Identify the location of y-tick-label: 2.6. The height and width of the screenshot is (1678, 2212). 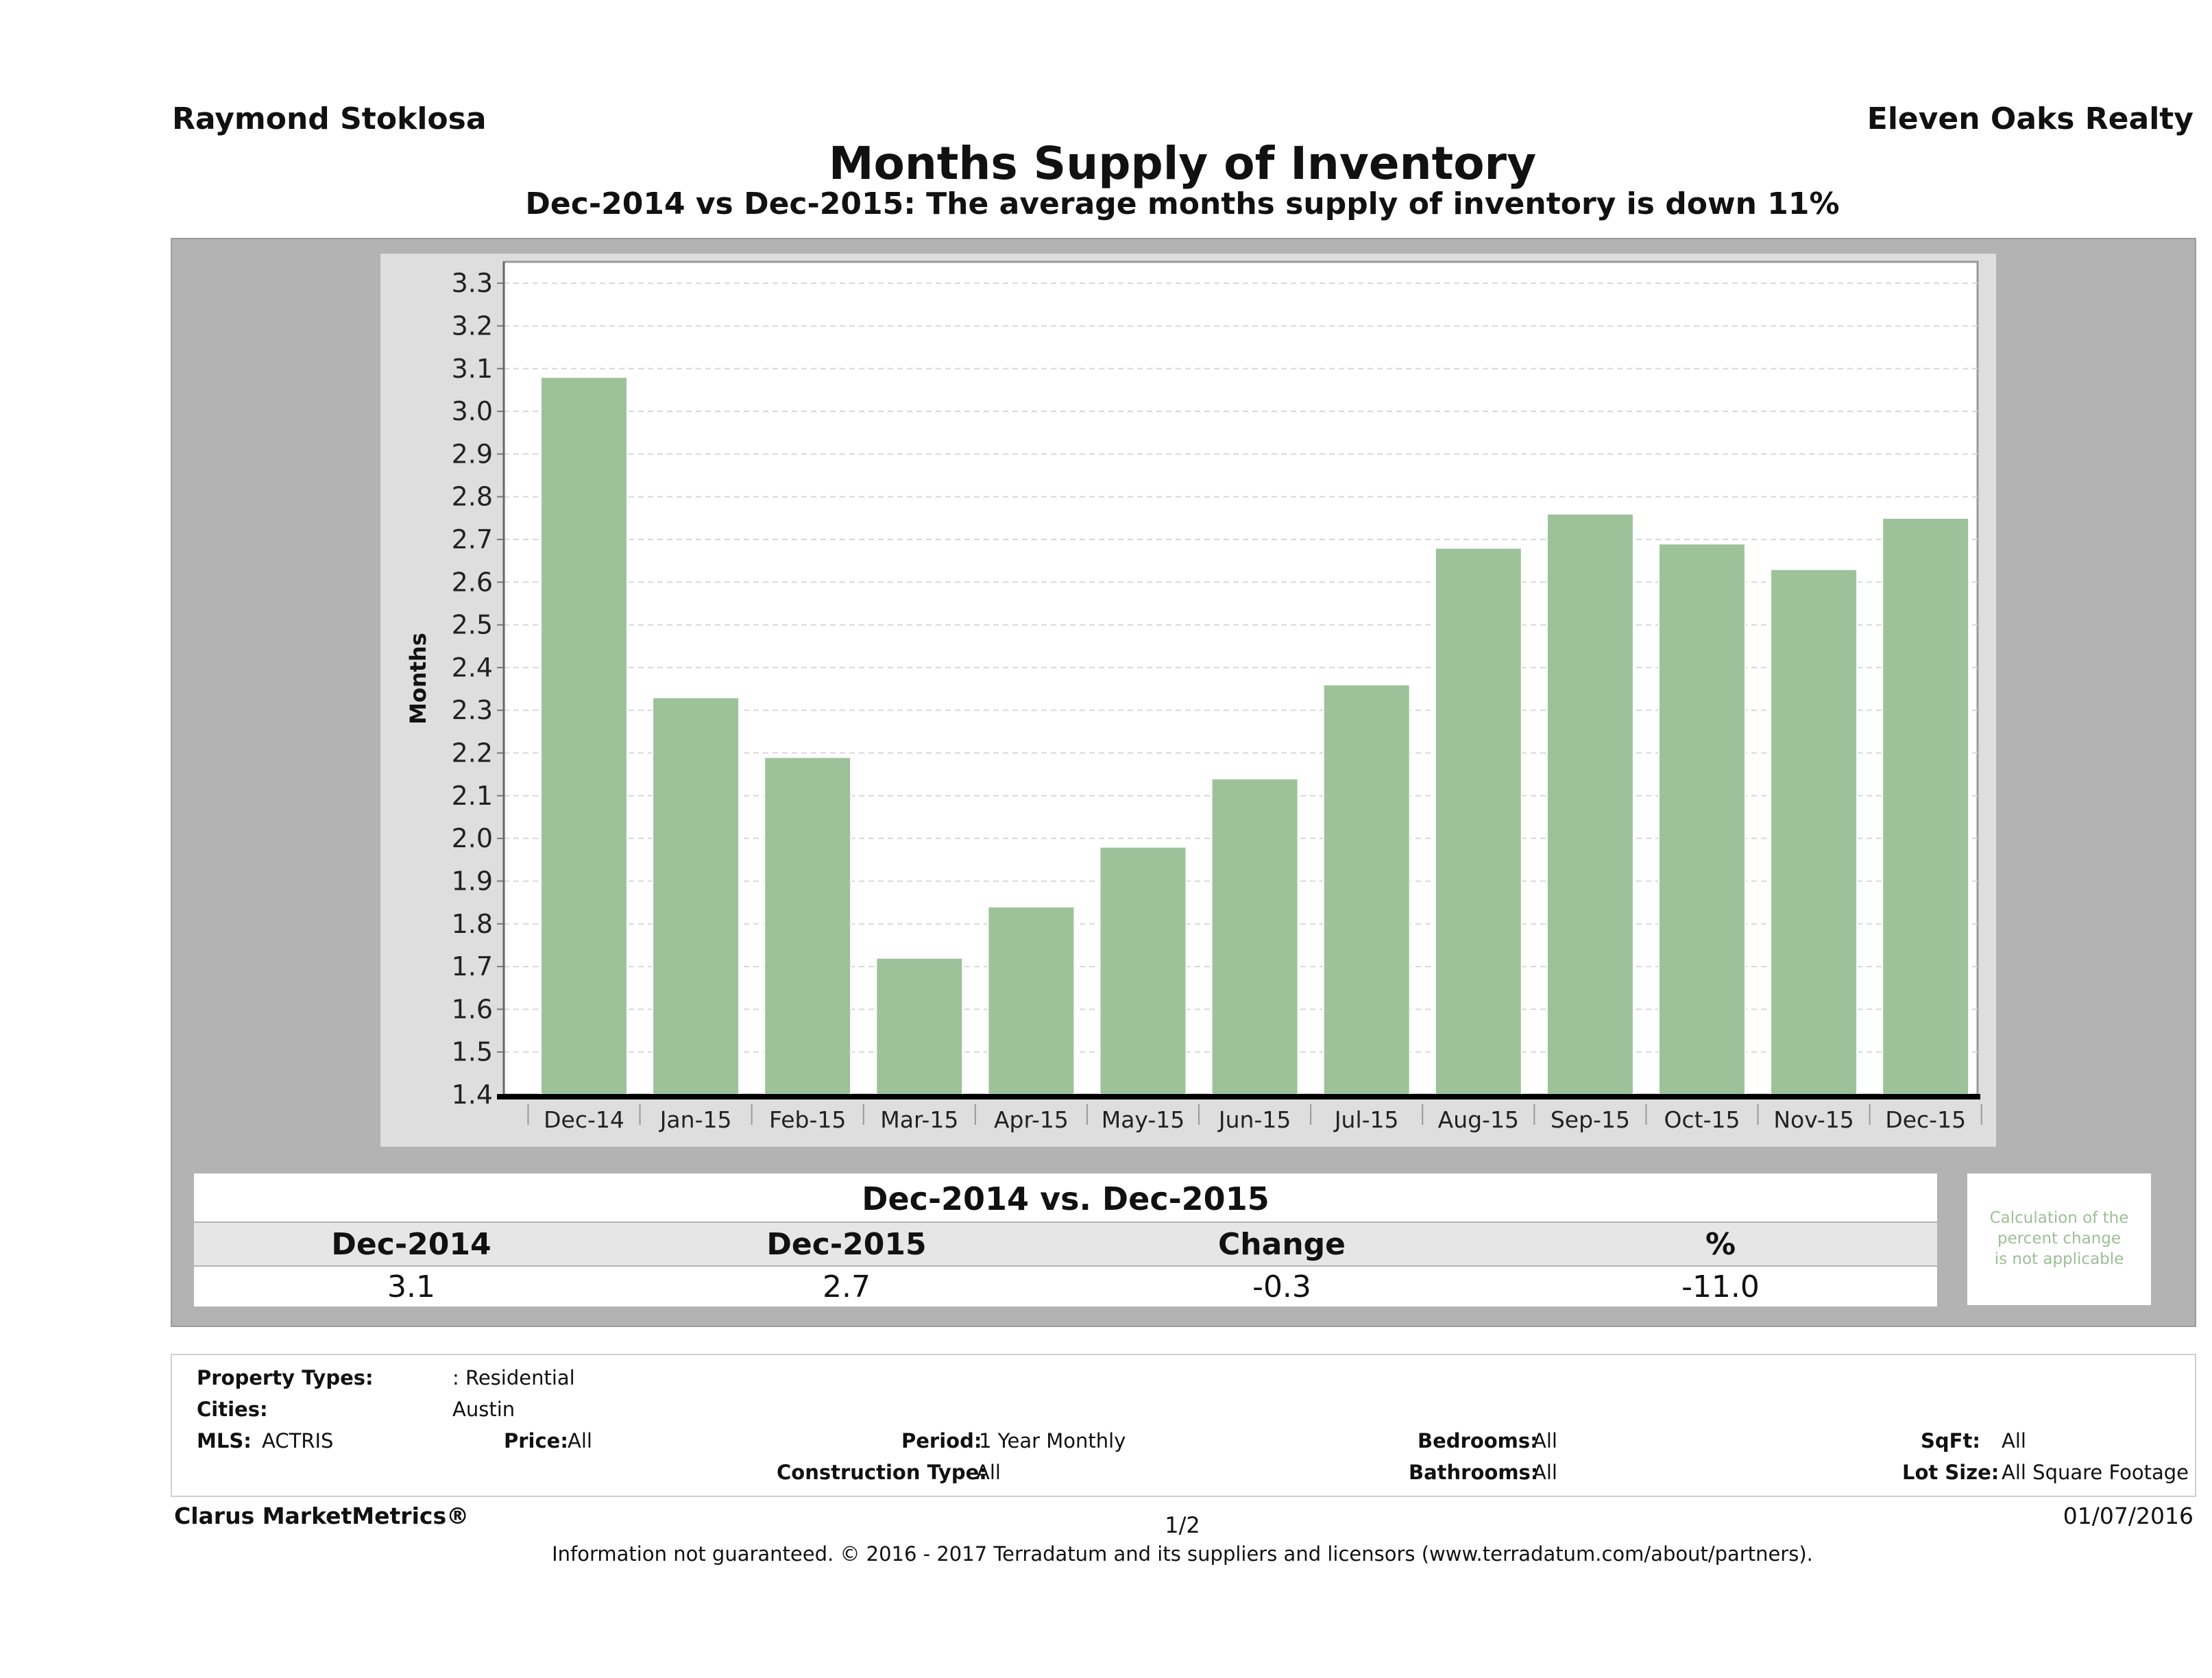
(472, 582).